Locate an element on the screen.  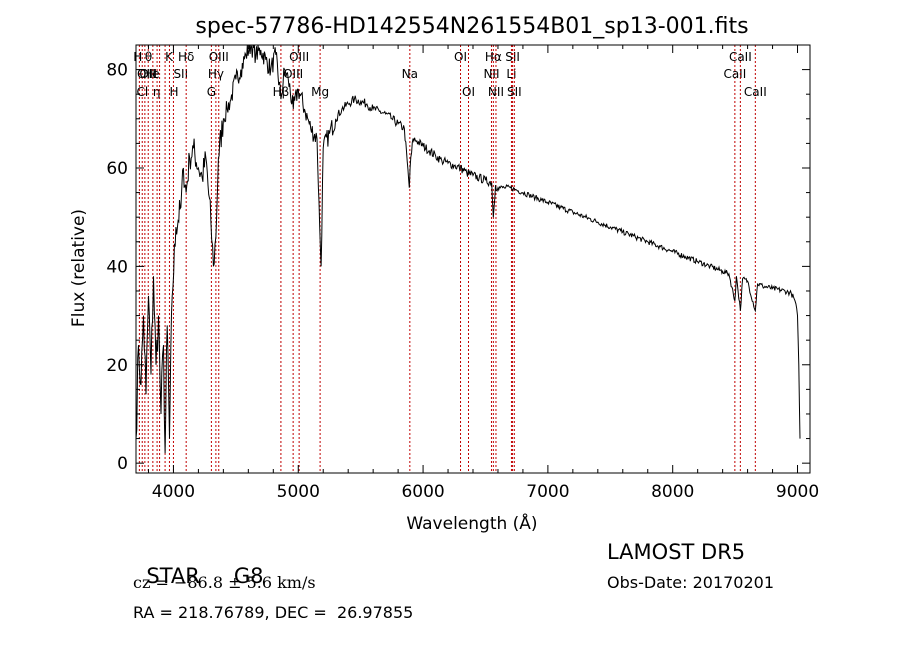
object-class: STAR G8 is located at coordinates (198, 564).